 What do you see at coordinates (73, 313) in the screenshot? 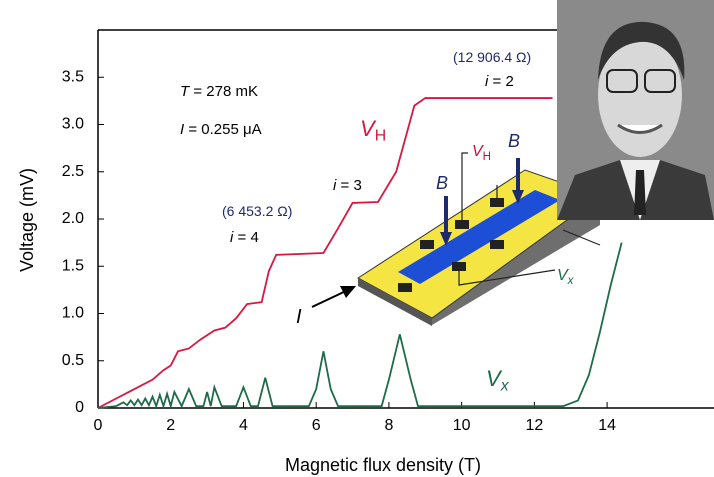
I see `y-tick-label: 1.0` at bounding box center [73, 313].